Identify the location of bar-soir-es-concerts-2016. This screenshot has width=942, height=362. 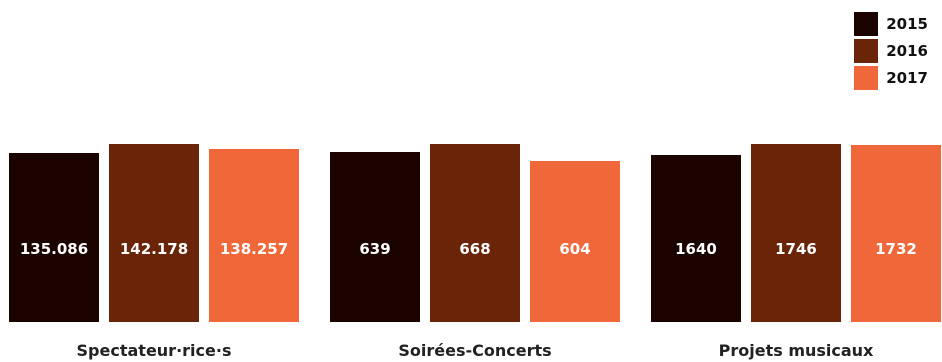
(475, 233).